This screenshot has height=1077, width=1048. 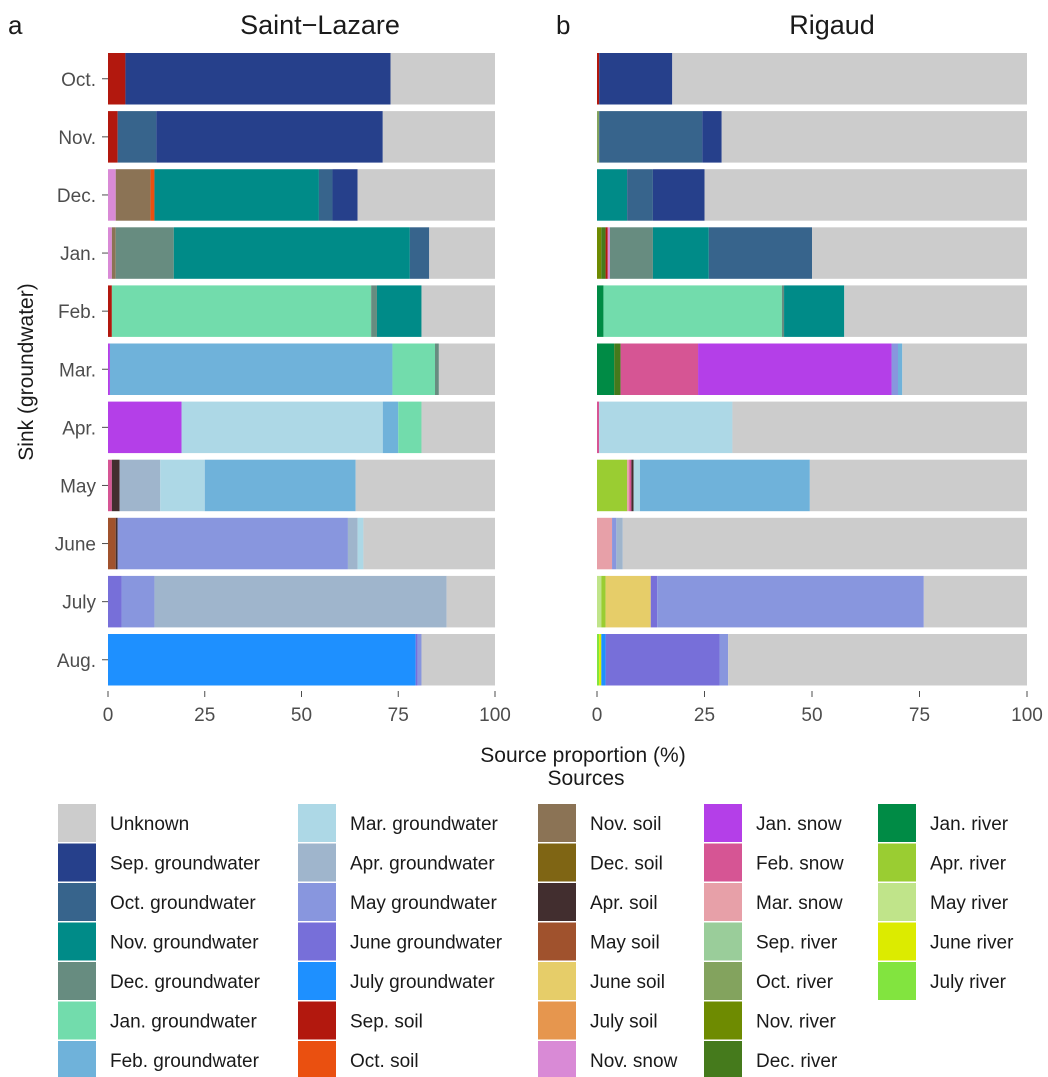 I want to click on bar-segment-aug-unknown, so click(x=877, y=660).